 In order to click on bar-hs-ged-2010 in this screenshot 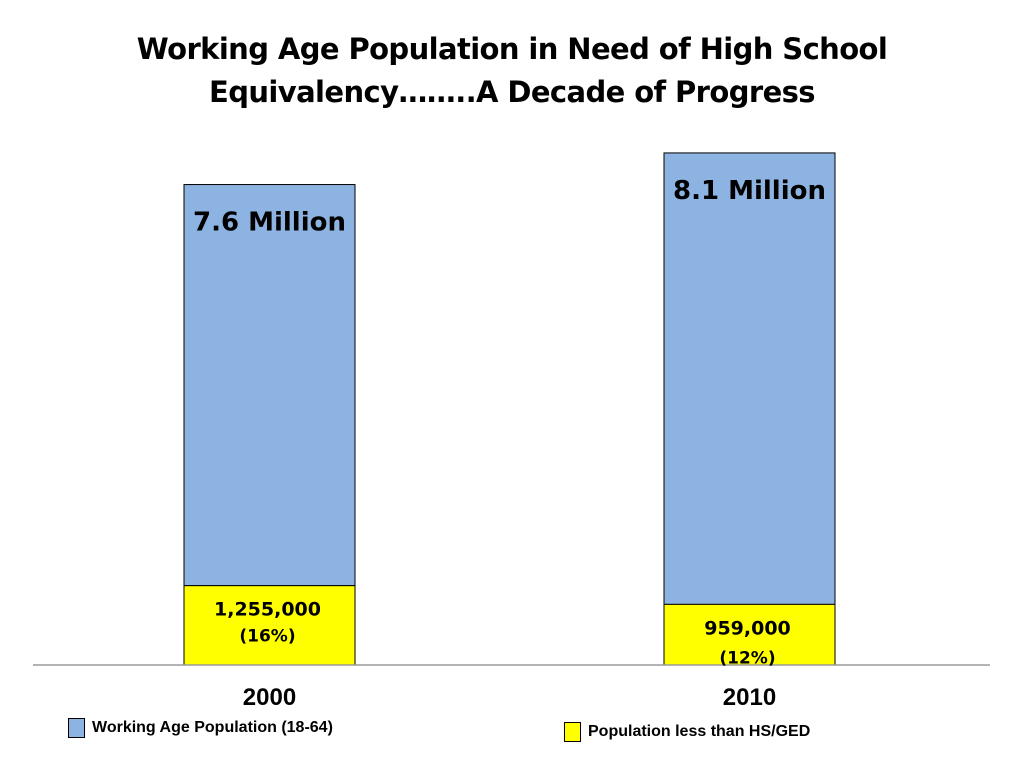, I will do `click(749, 634)`.